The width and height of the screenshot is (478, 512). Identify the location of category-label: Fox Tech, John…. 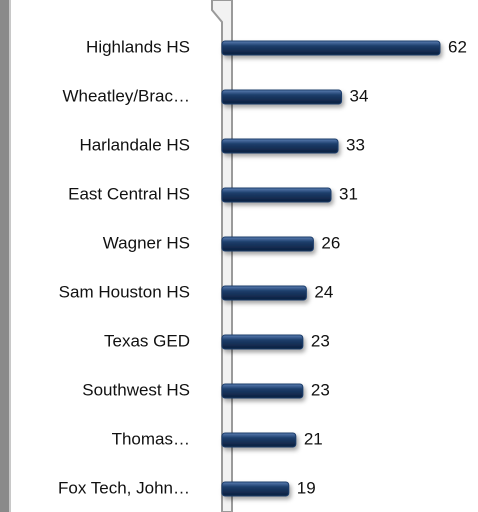
(124, 487).